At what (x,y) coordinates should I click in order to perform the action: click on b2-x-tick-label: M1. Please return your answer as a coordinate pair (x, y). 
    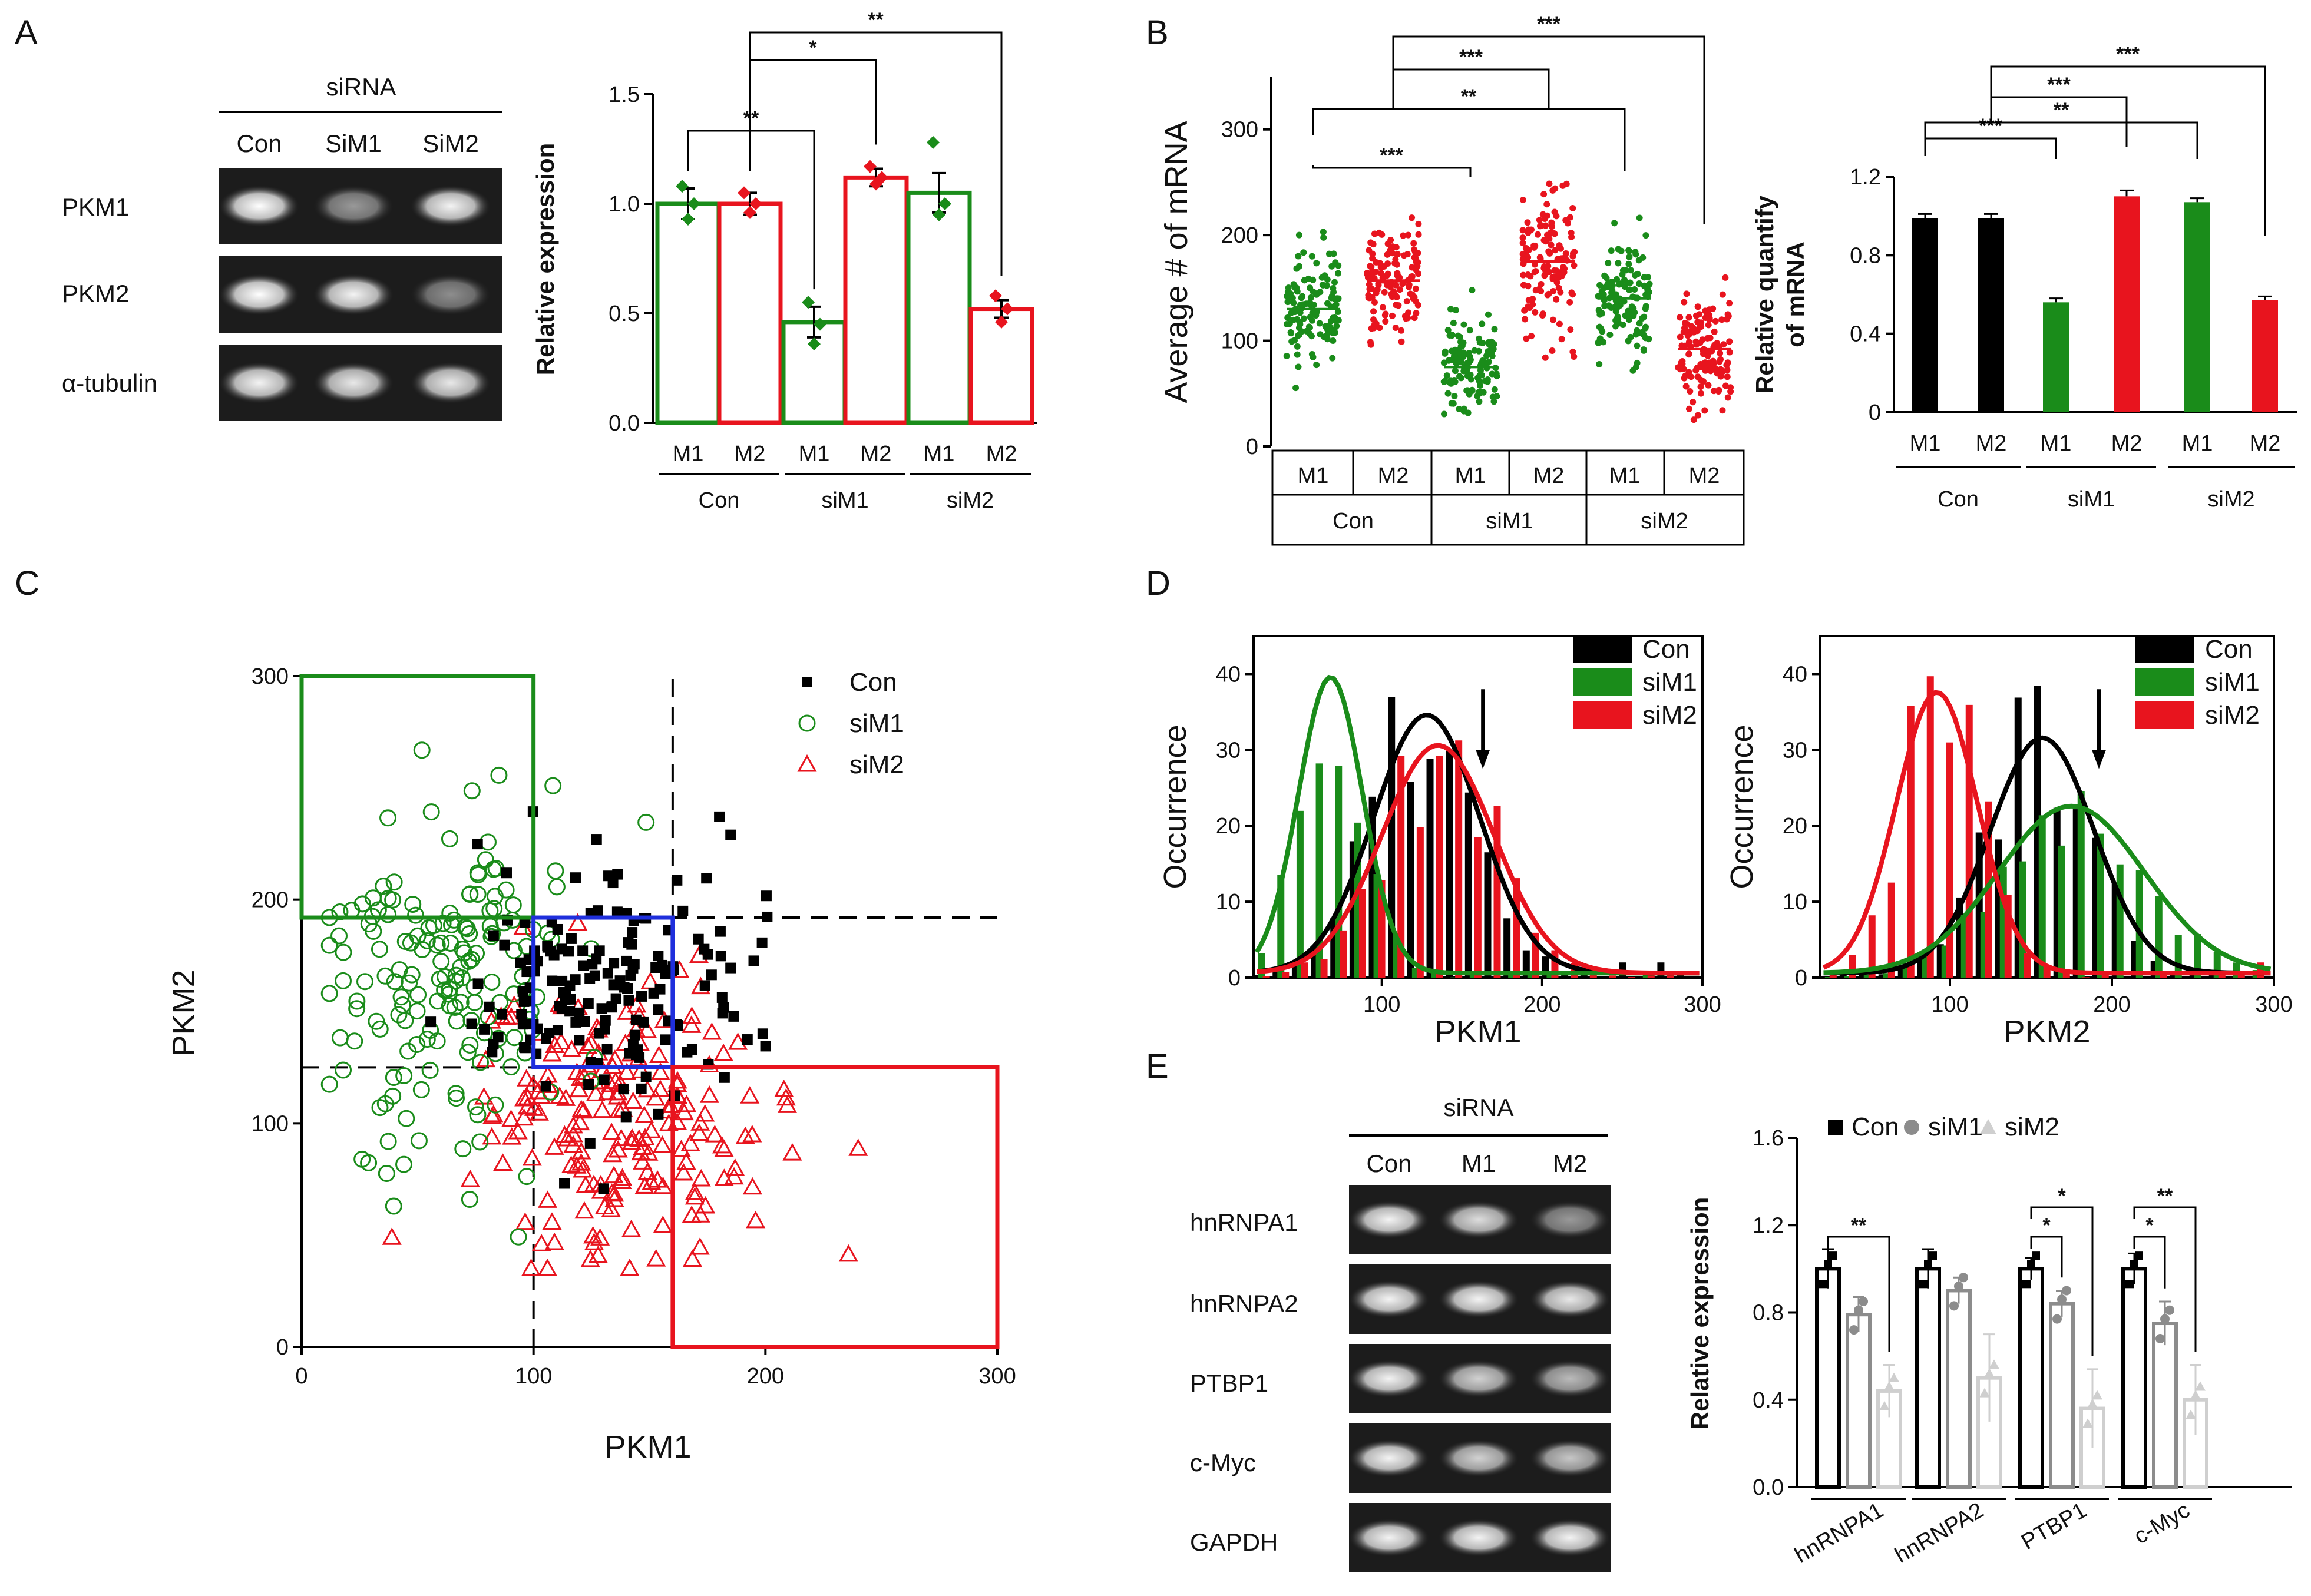
    Looking at the image, I should click on (2197, 443).